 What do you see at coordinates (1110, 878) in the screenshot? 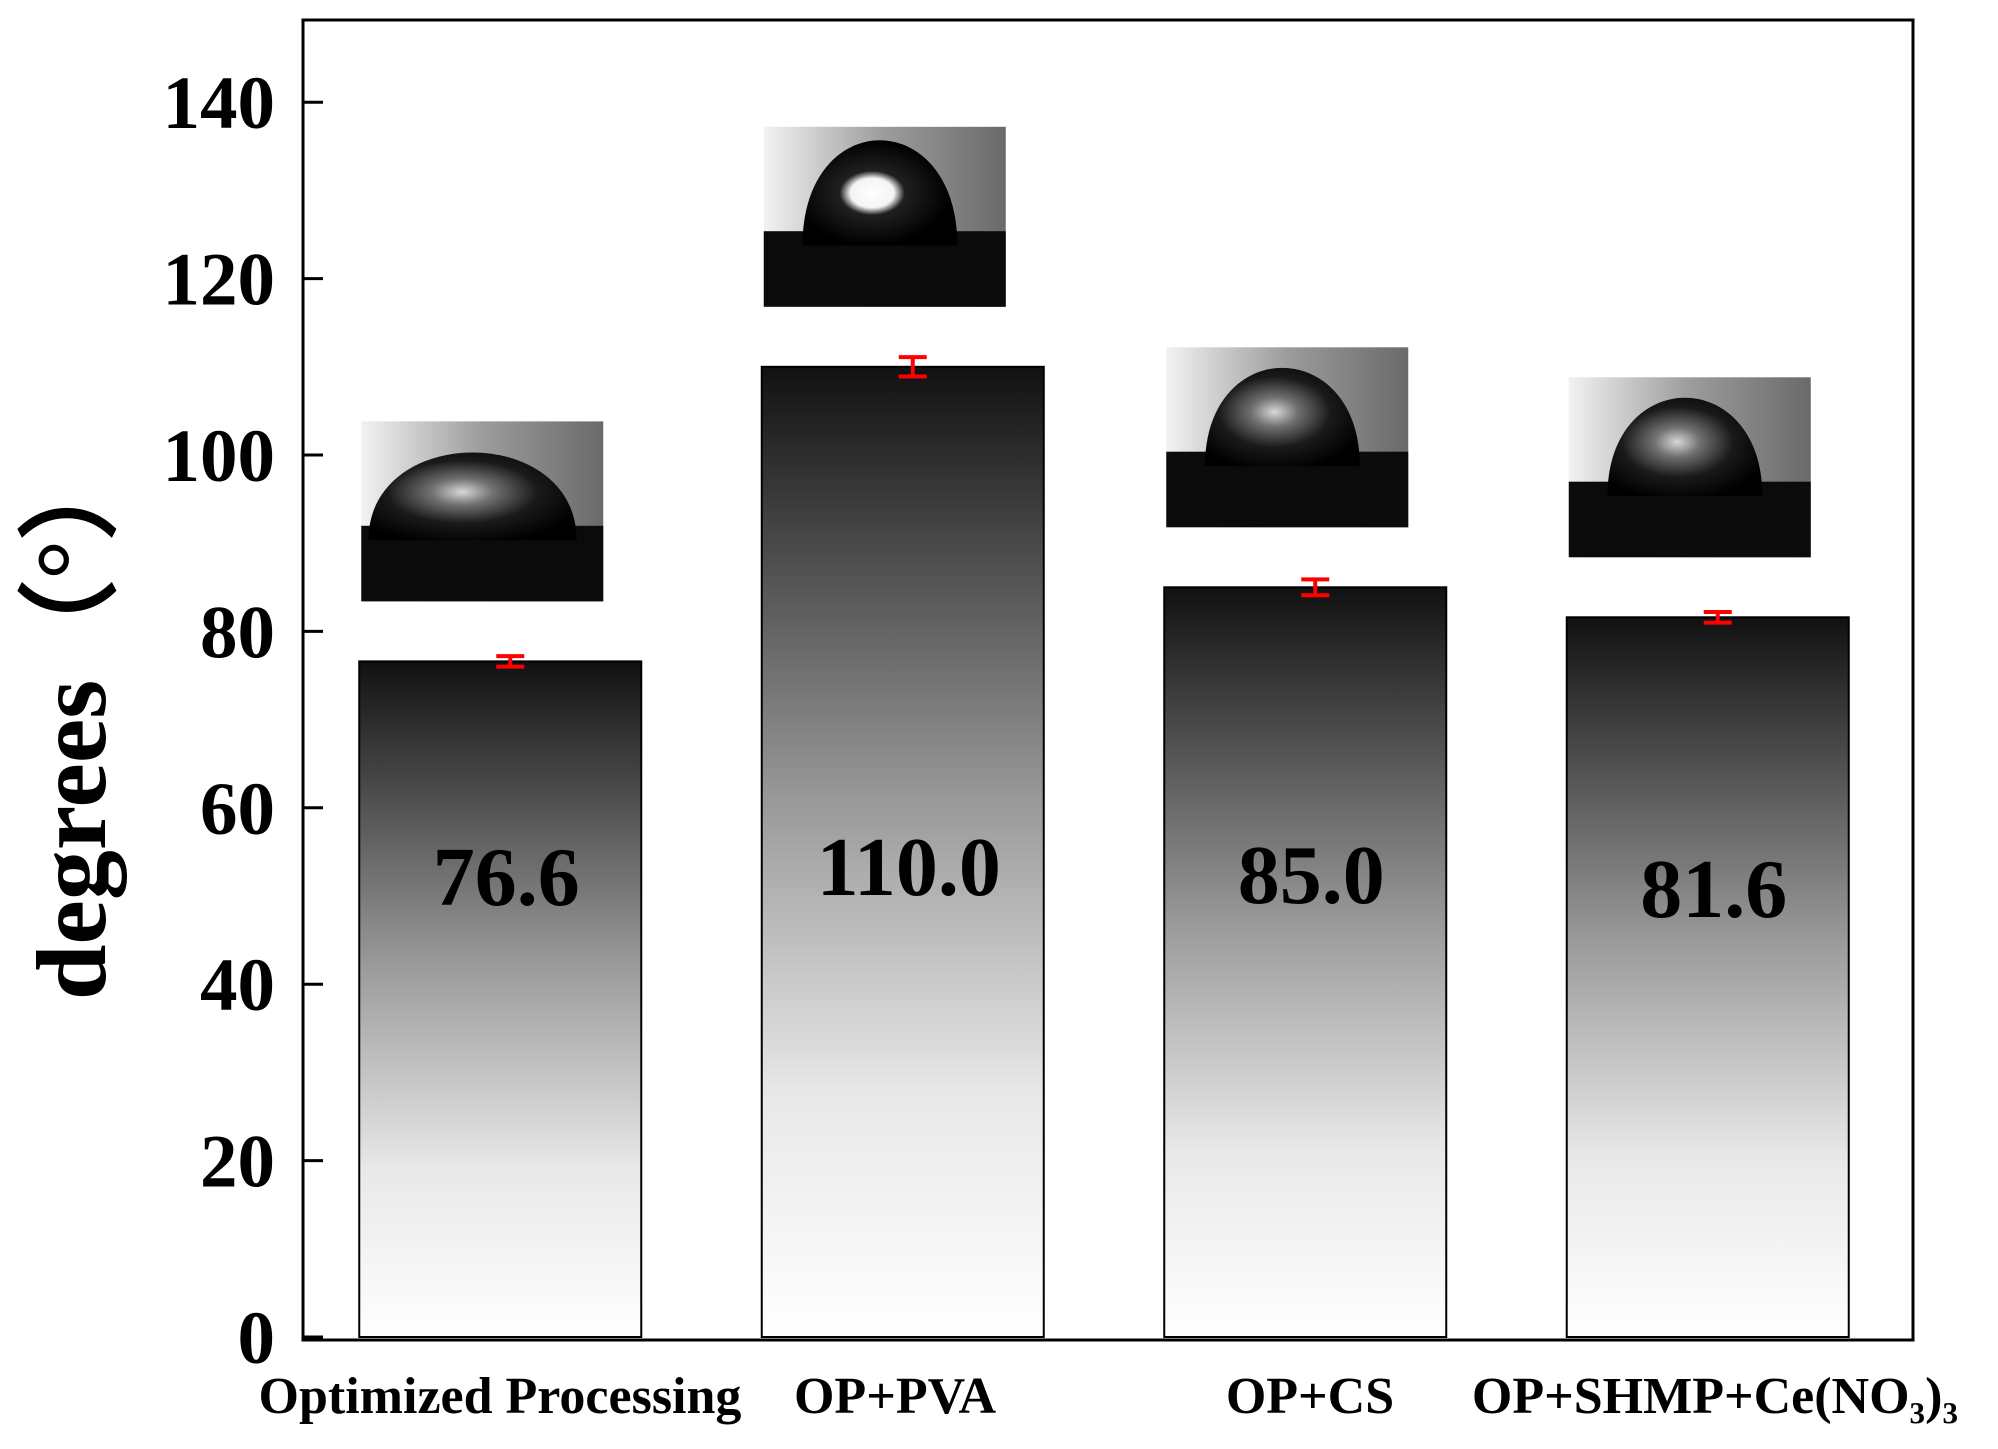
I see `value-labels: 76.6 110.0 85.0 81.6` at bounding box center [1110, 878].